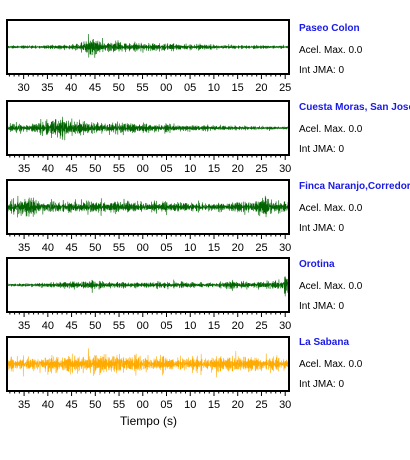 The image size is (410, 460). What do you see at coordinates (148, 421) in the screenshot?
I see `x-axis-label: Tiempo (s)` at bounding box center [148, 421].